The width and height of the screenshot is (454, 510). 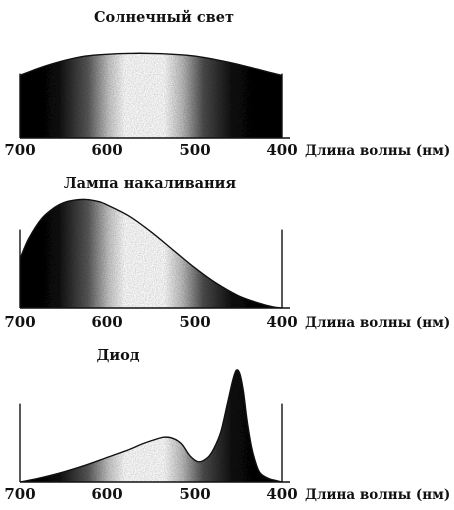 I want to click on sunlight-spectrum-curve, so click(x=151, y=64).